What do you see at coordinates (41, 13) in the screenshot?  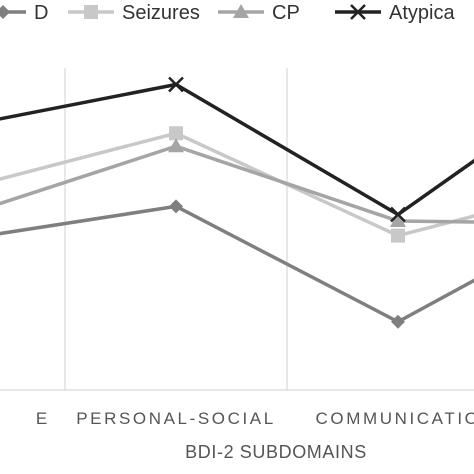 I see `legend-label-0: D` at bounding box center [41, 13].